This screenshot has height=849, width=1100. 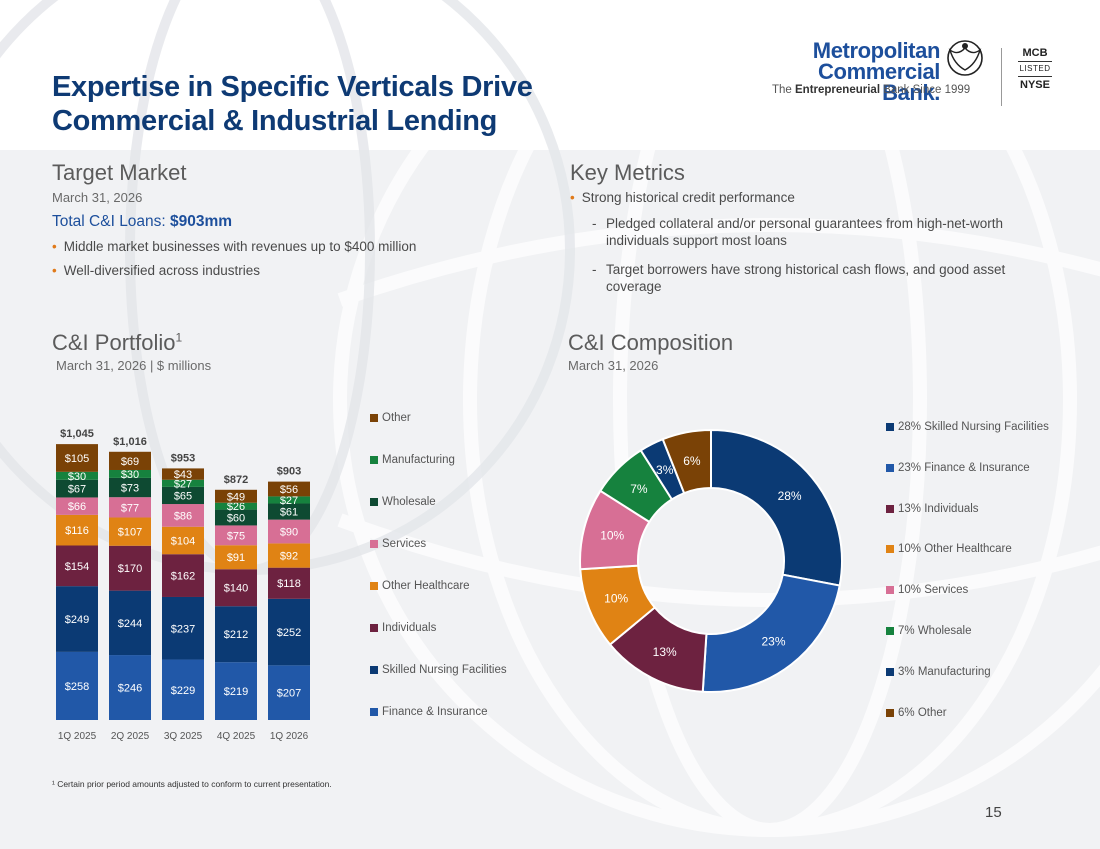 What do you see at coordinates (965, 58) in the screenshot?
I see `eagle-seal-icon` at bounding box center [965, 58].